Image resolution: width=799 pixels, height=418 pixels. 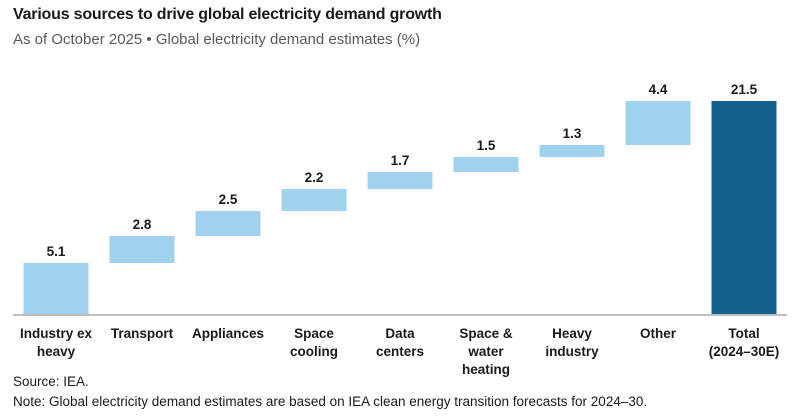 What do you see at coordinates (572, 342) in the screenshot?
I see `category-label: Heavy industry` at bounding box center [572, 342].